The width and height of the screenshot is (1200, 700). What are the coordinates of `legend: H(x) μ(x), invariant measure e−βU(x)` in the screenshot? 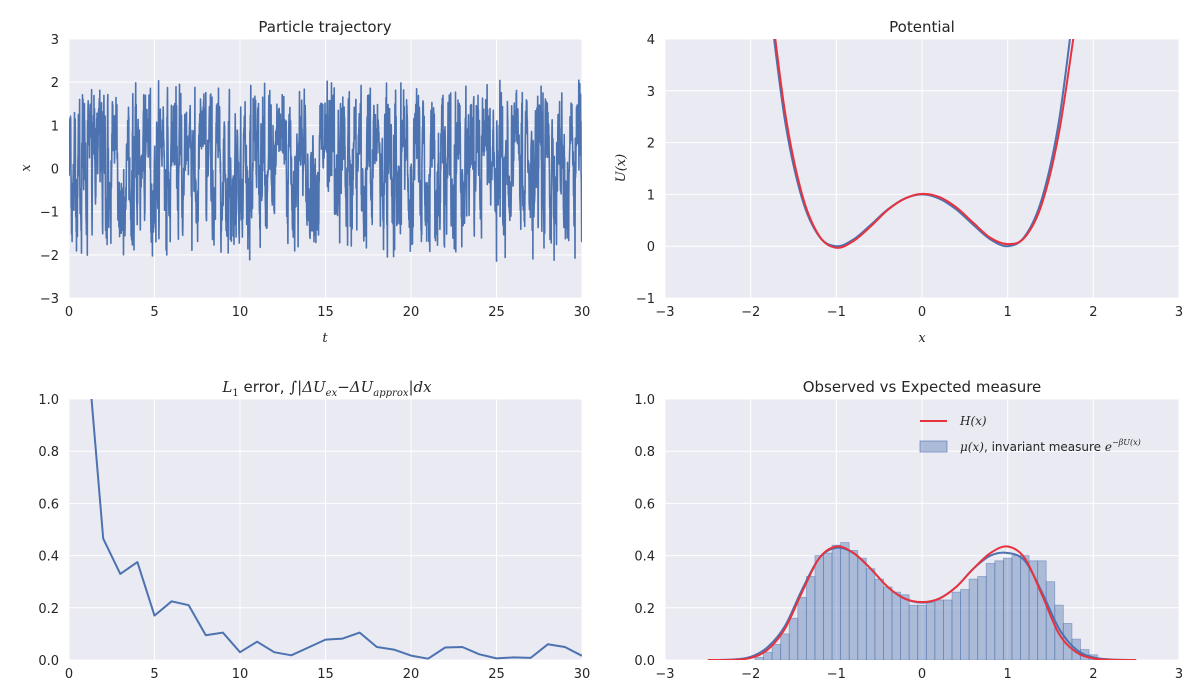 It's located at (1030, 434).